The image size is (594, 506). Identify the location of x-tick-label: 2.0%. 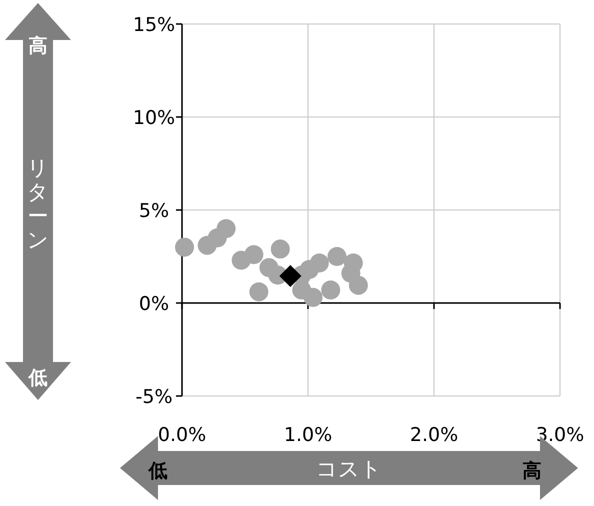
(434, 435).